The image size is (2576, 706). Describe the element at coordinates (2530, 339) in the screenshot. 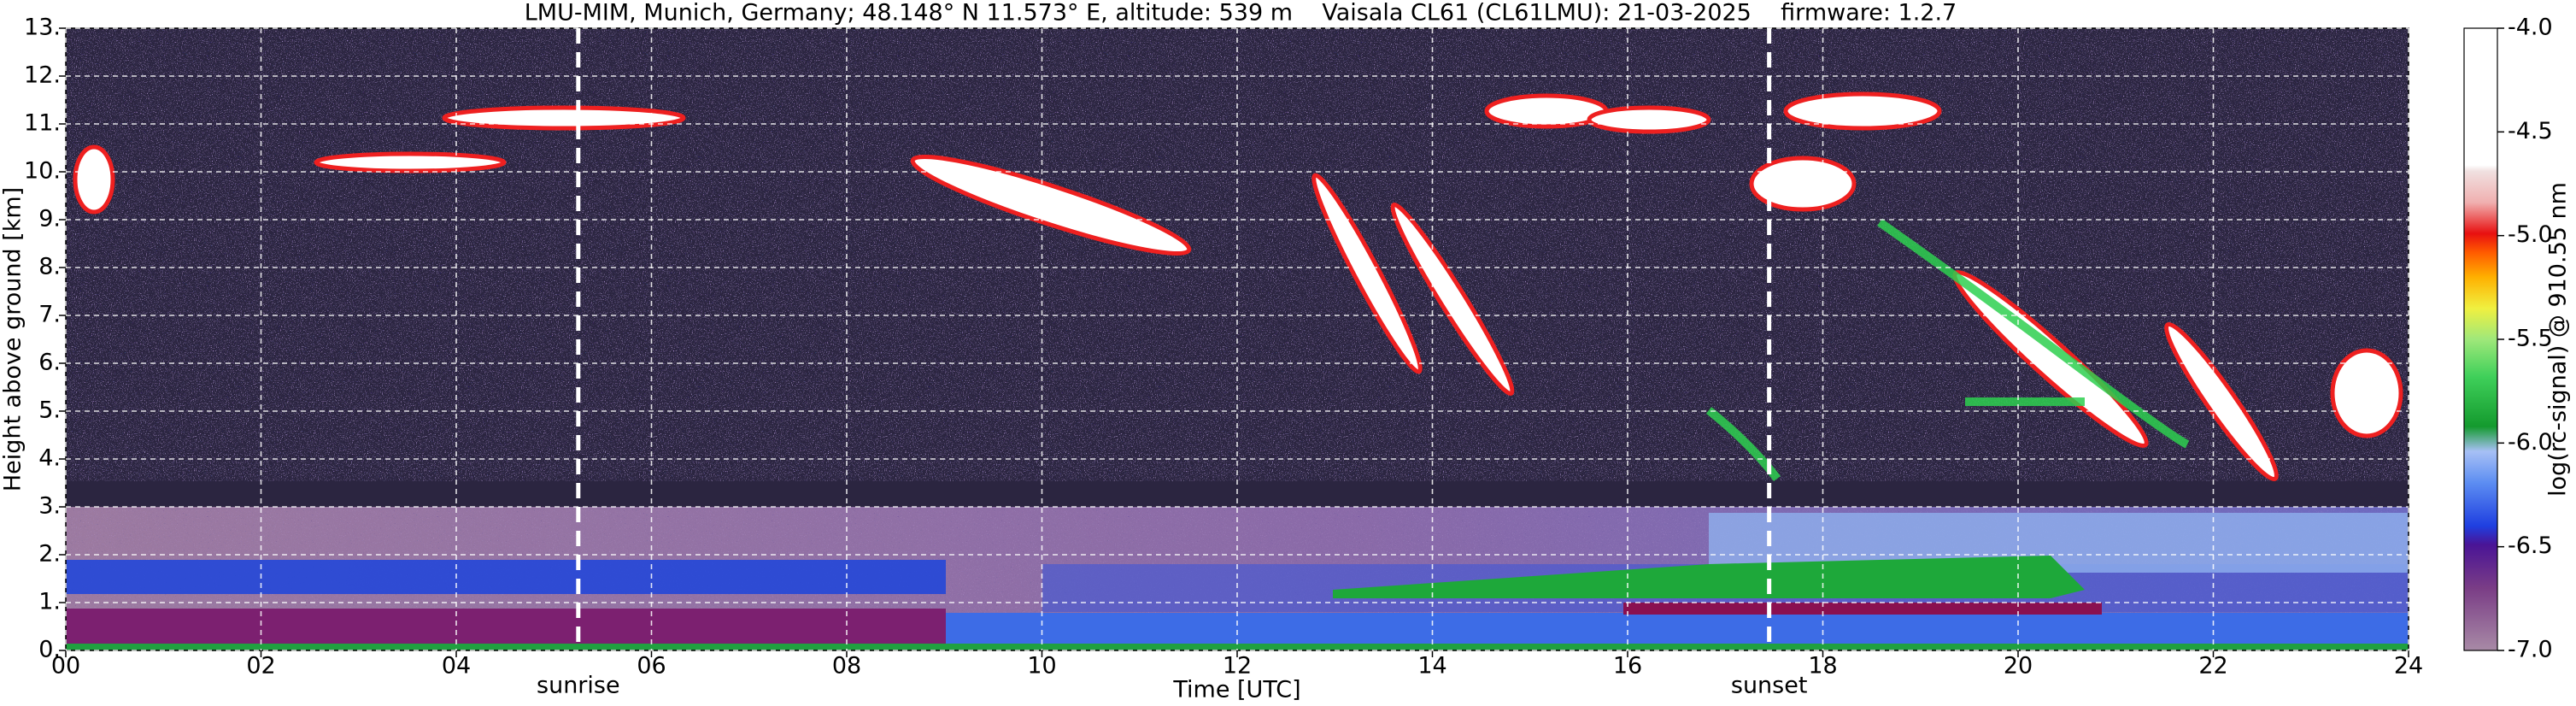

I see `colorbar-tick-label: -5.5` at that location.